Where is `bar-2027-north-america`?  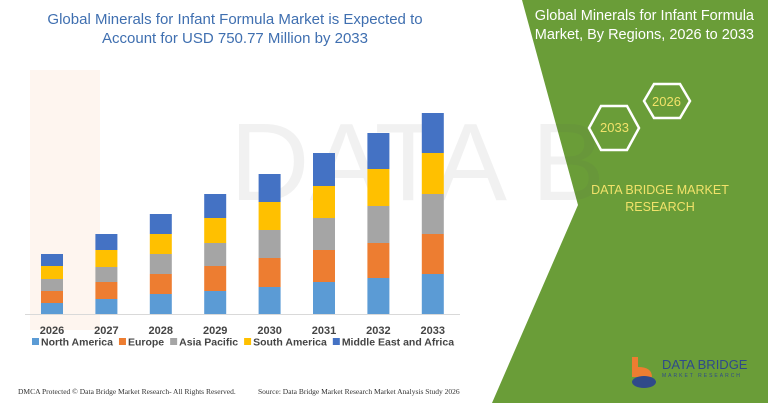
bar-2027-north-america is located at coordinates (106, 306).